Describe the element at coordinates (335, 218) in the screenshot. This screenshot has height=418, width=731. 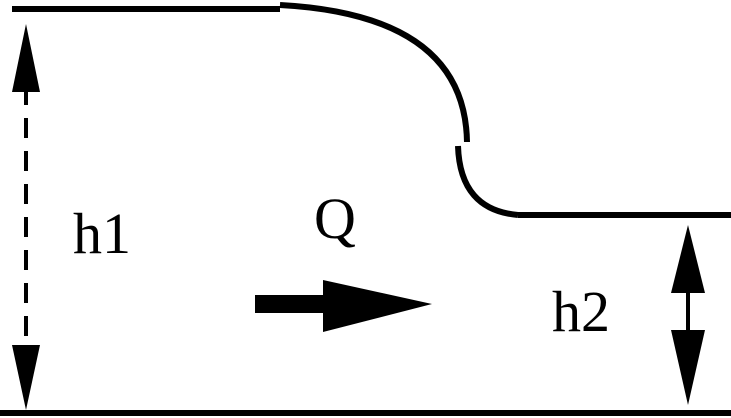
I see `flow-rate-label: Q` at that location.